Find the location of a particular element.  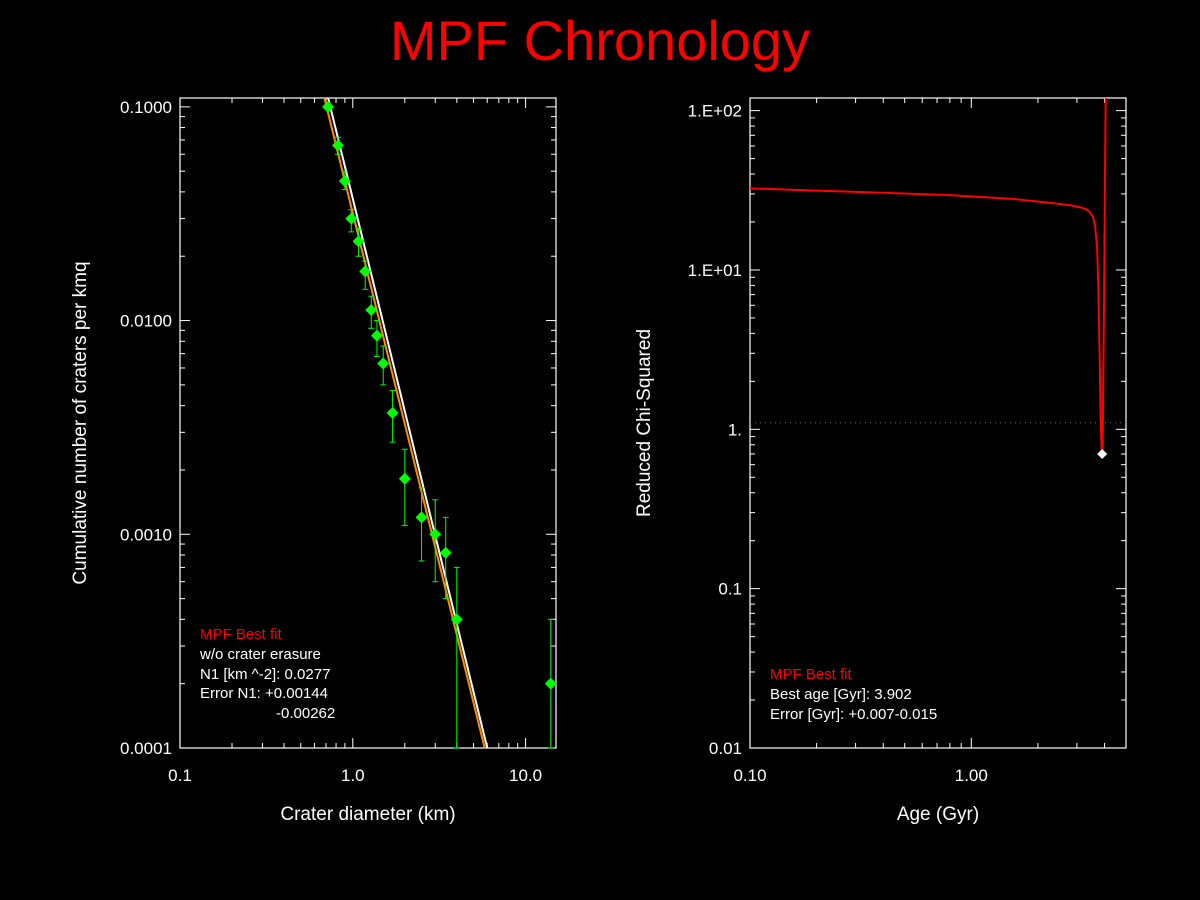

y-tick-label: 0.1000 is located at coordinates (146, 107).